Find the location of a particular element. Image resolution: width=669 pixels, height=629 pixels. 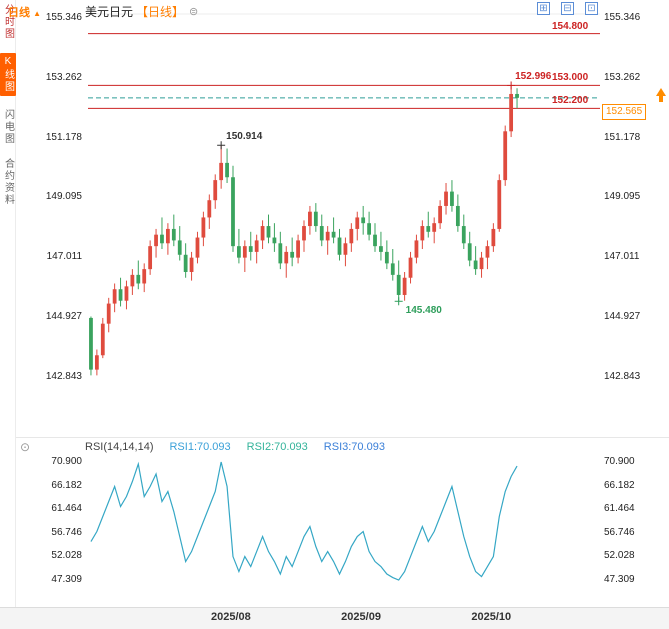

price-annotation: 152.996 is located at coordinates (533, 77).